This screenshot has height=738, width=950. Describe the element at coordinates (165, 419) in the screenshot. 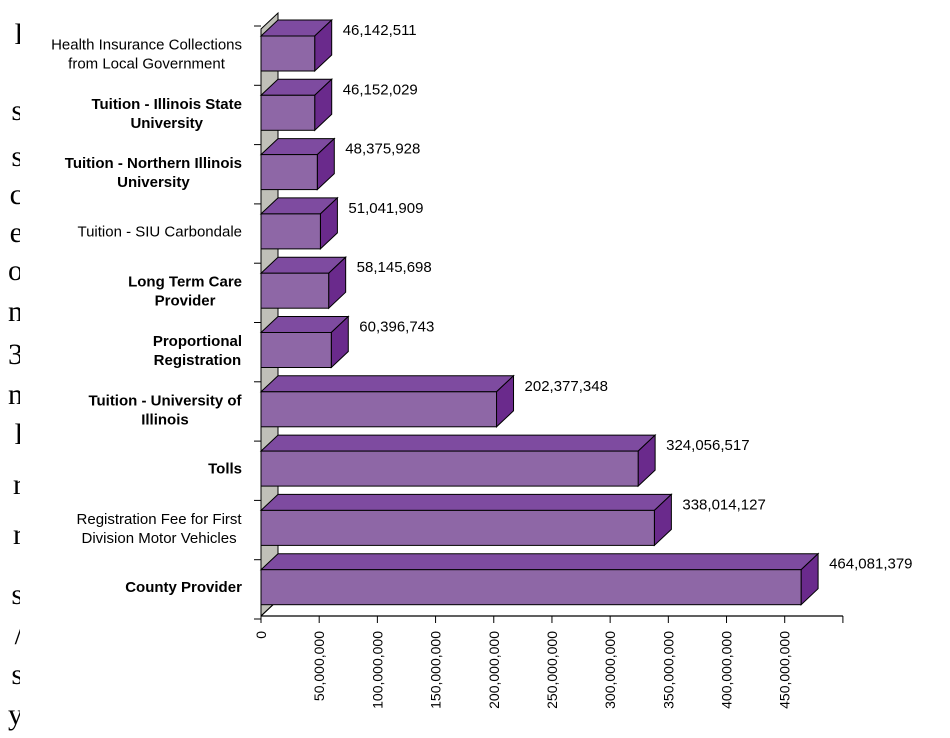

I see `category-label-line: Illinois` at that location.